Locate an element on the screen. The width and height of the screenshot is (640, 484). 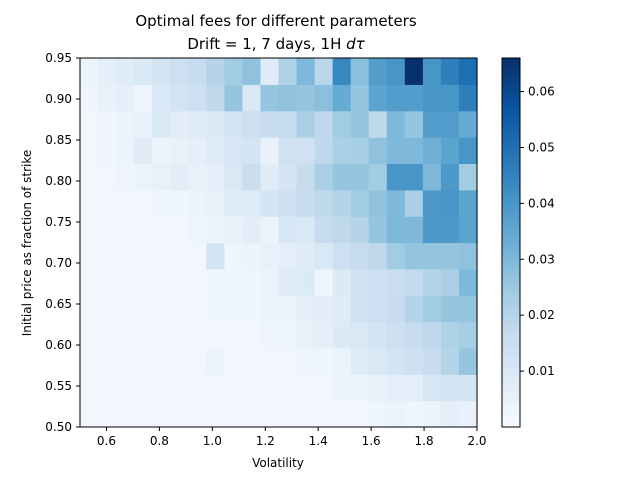
colorbar-tick-label: 0.03 is located at coordinates (541, 259).